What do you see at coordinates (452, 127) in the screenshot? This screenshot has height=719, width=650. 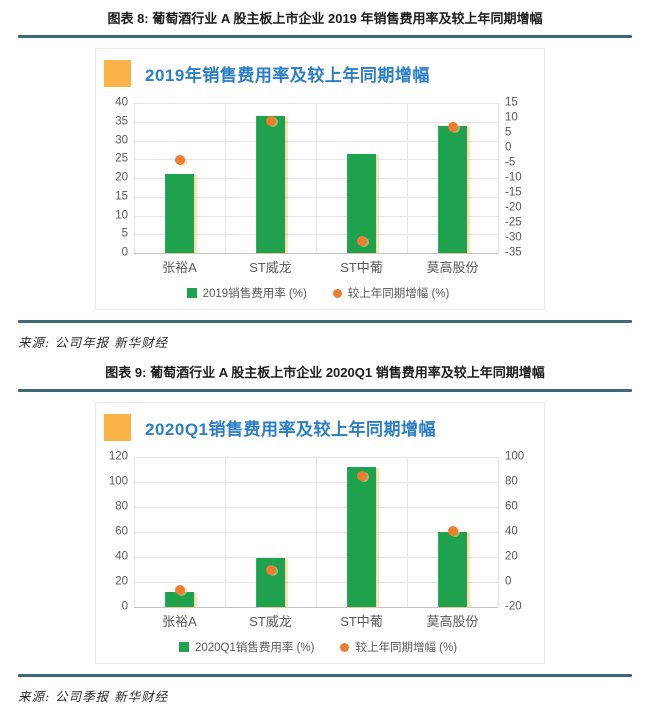 I see `dot-marker-莫高股份` at bounding box center [452, 127].